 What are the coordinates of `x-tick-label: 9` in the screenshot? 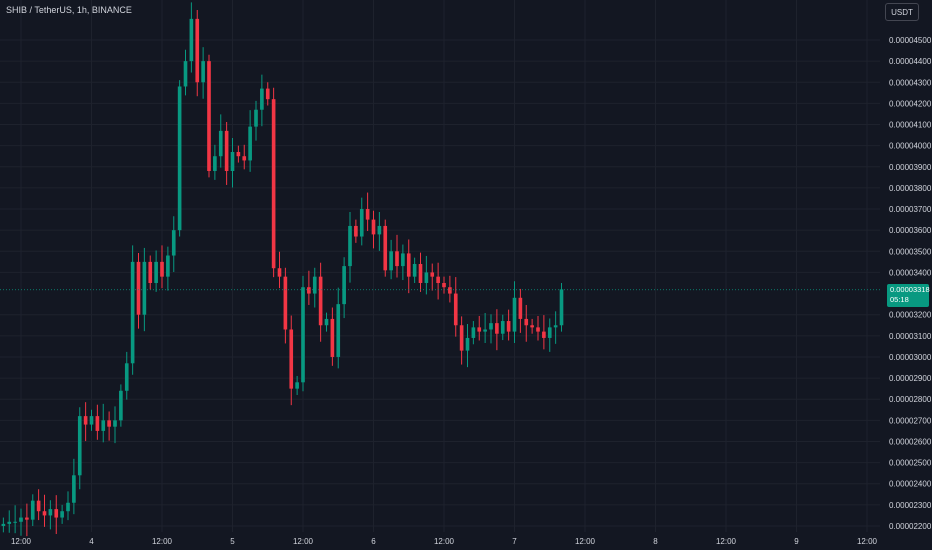 It's located at (796, 541).